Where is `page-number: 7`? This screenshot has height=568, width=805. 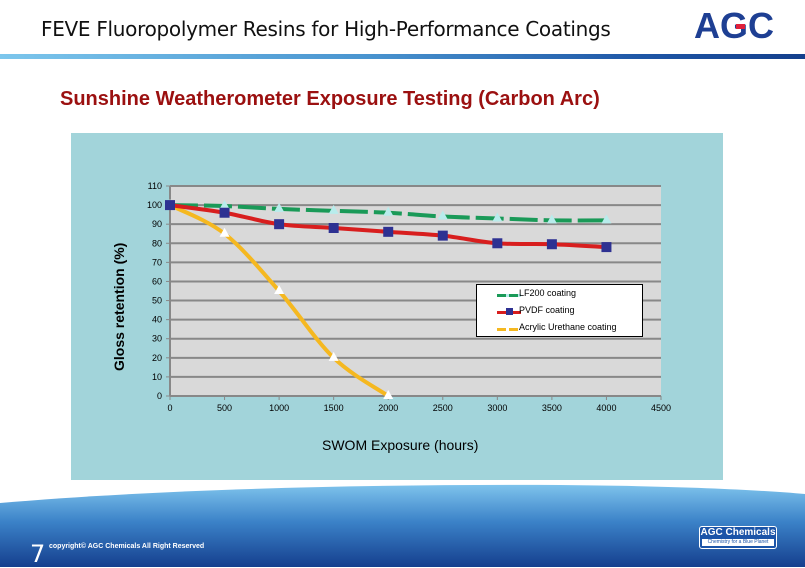
page-number: 7 is located at coordinates (38, 554).